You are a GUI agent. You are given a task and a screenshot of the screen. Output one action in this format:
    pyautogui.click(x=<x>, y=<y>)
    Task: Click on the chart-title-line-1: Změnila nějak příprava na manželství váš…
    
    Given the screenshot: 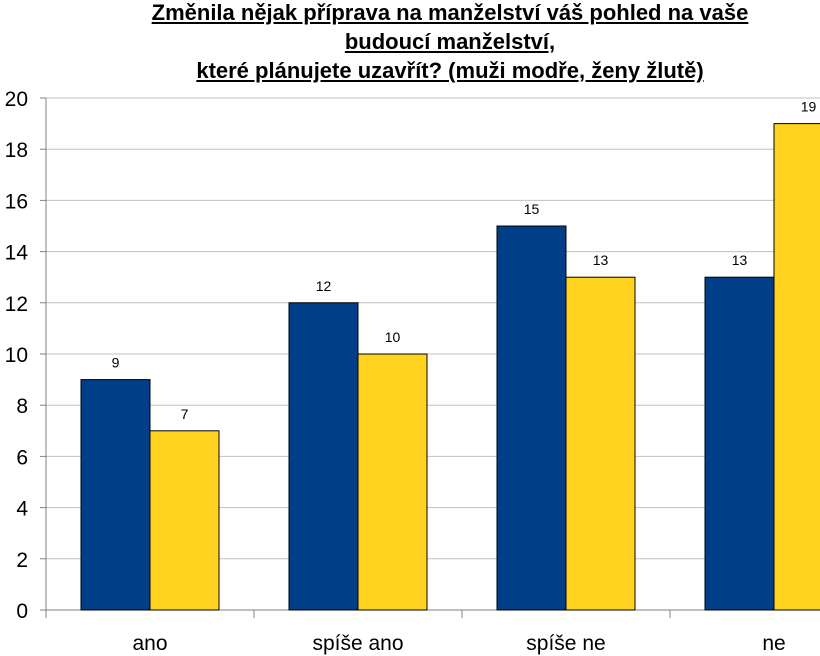 What is the action you would take?
    pyautogui.click(x=450, y=12)
    